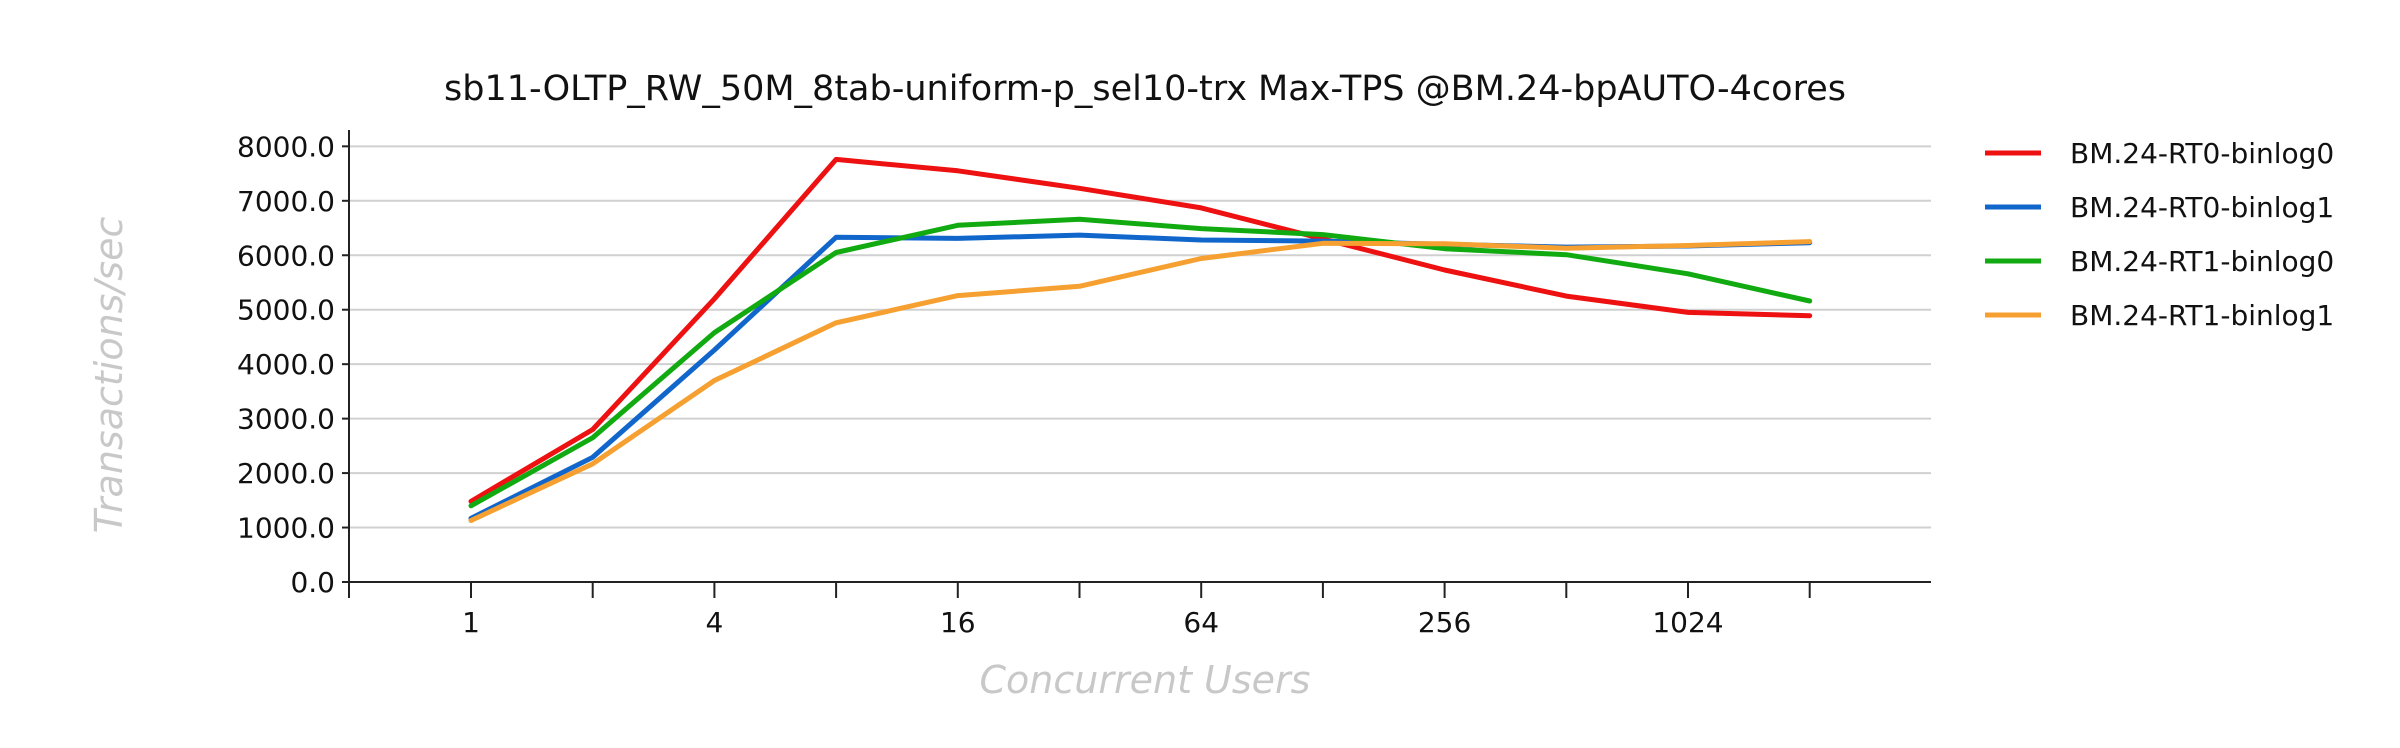  I want to click on legend-label: BM.24-RT0-binlog1, so click(2202, 207).